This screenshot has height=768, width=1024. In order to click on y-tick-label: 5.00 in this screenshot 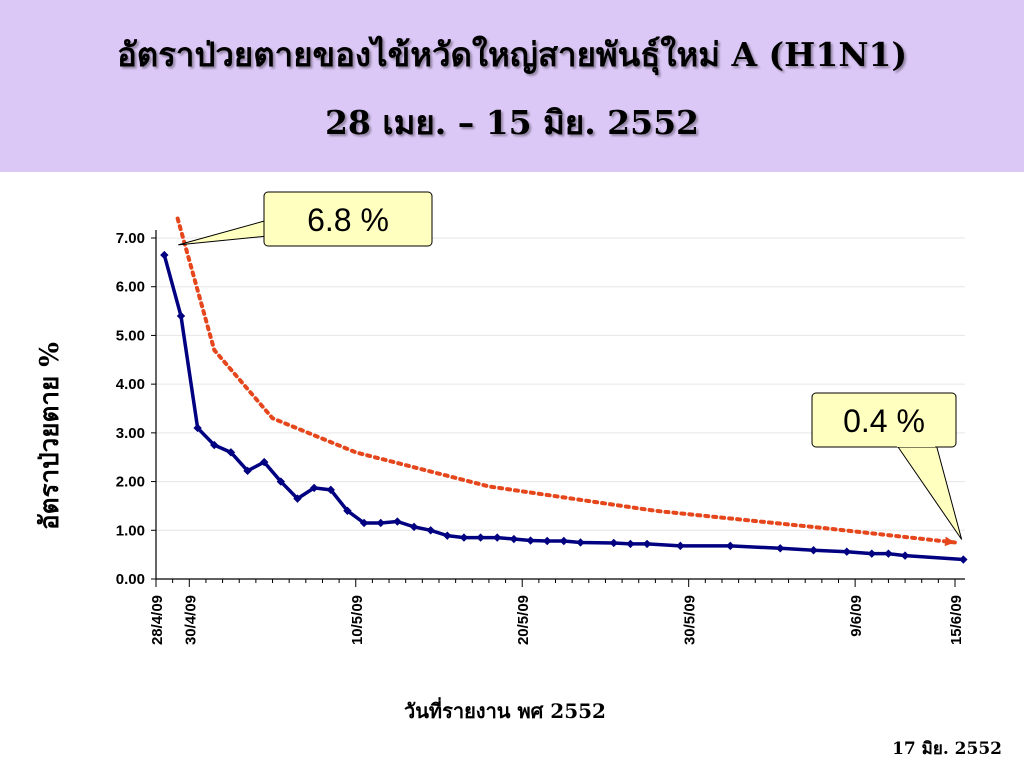, I will do `click(130, 335)`.